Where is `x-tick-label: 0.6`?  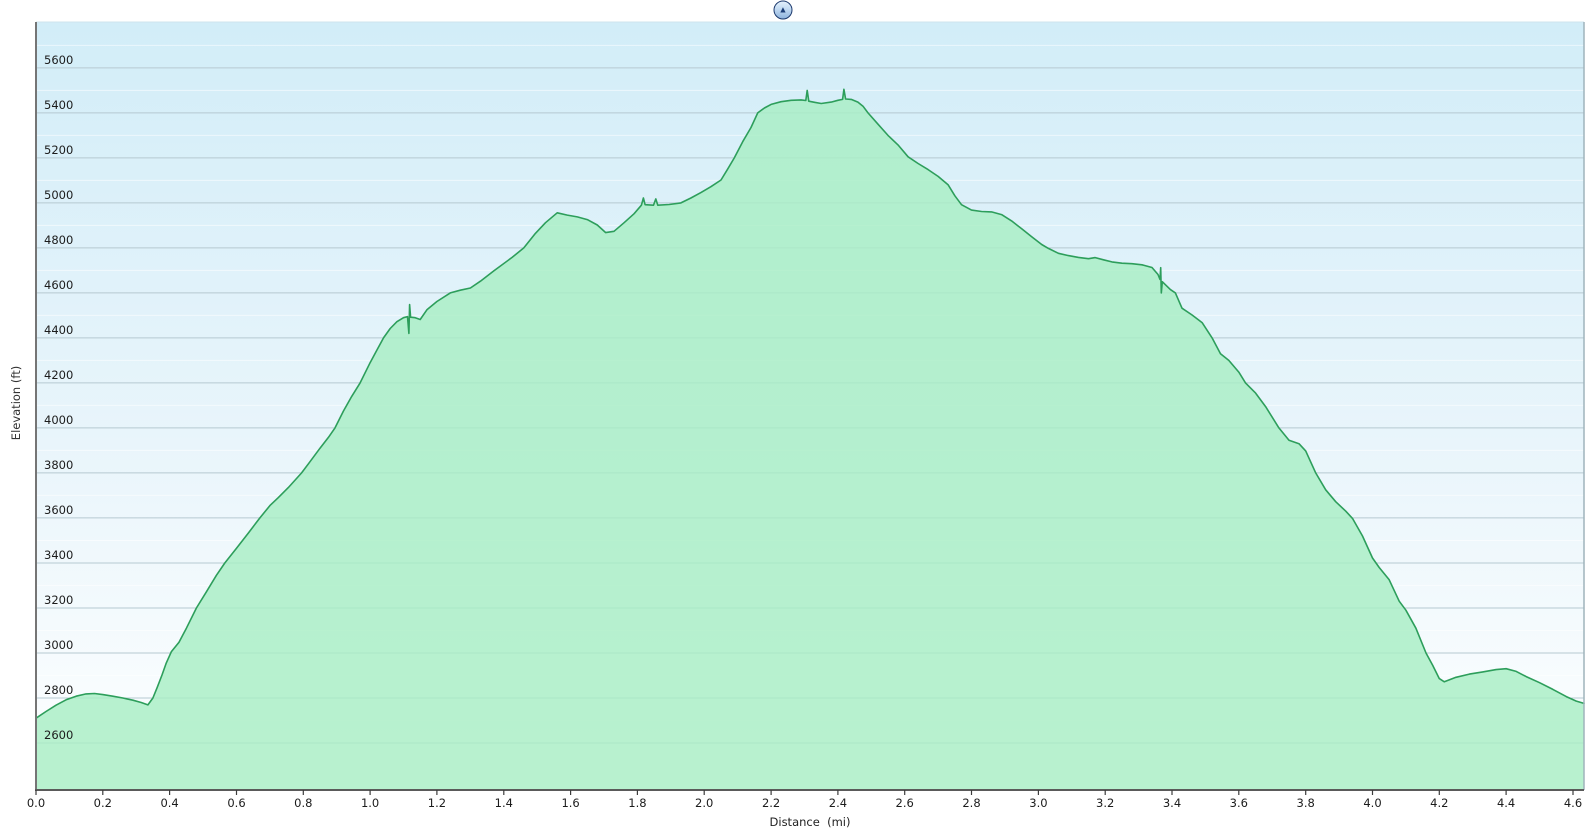 x-tick-label: 0.6 is located at coordinates (236, 803).